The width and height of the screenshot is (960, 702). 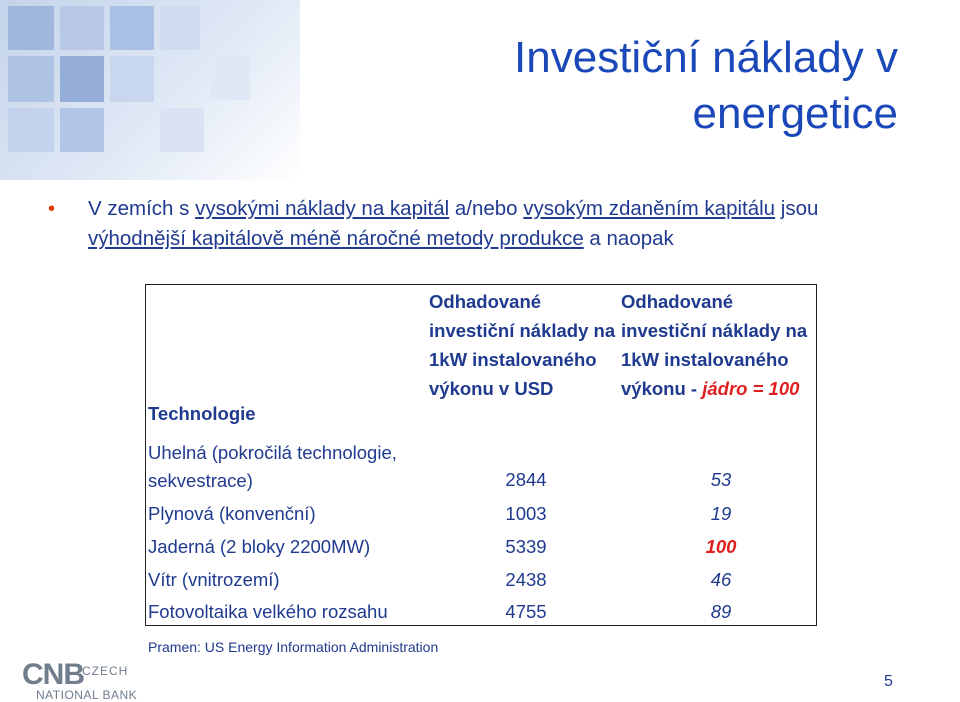 I want to click on bullet-text-part: a/nebo, so click(x=486, y=208).